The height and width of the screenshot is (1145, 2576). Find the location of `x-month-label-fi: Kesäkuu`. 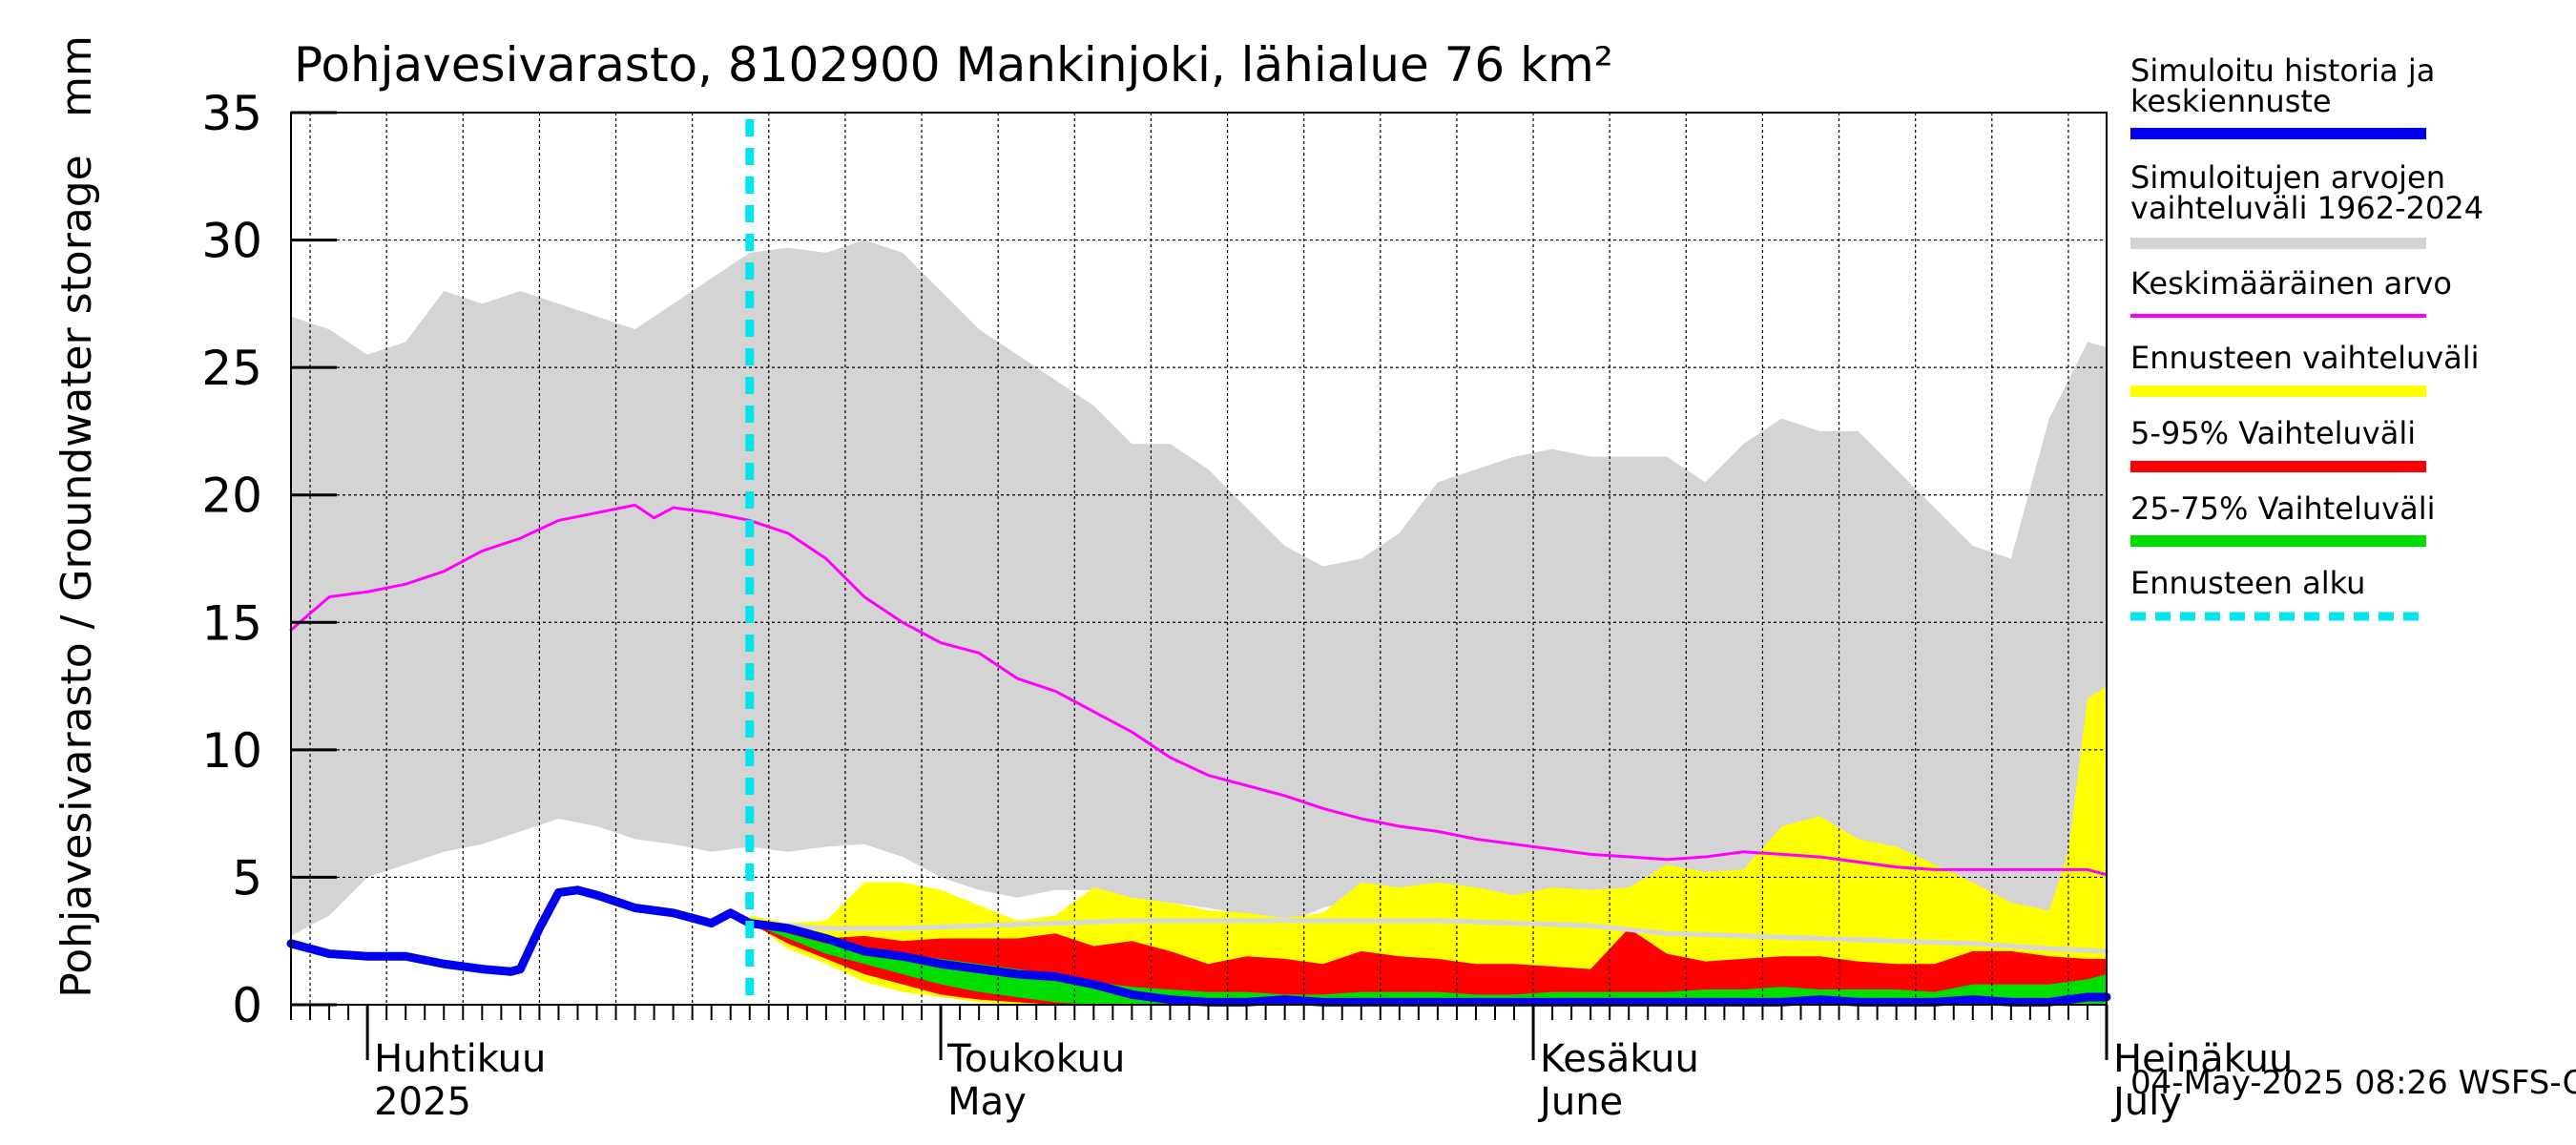

x-month-label-fi: Kesäkuu is located at coordinates (1619, 1059).